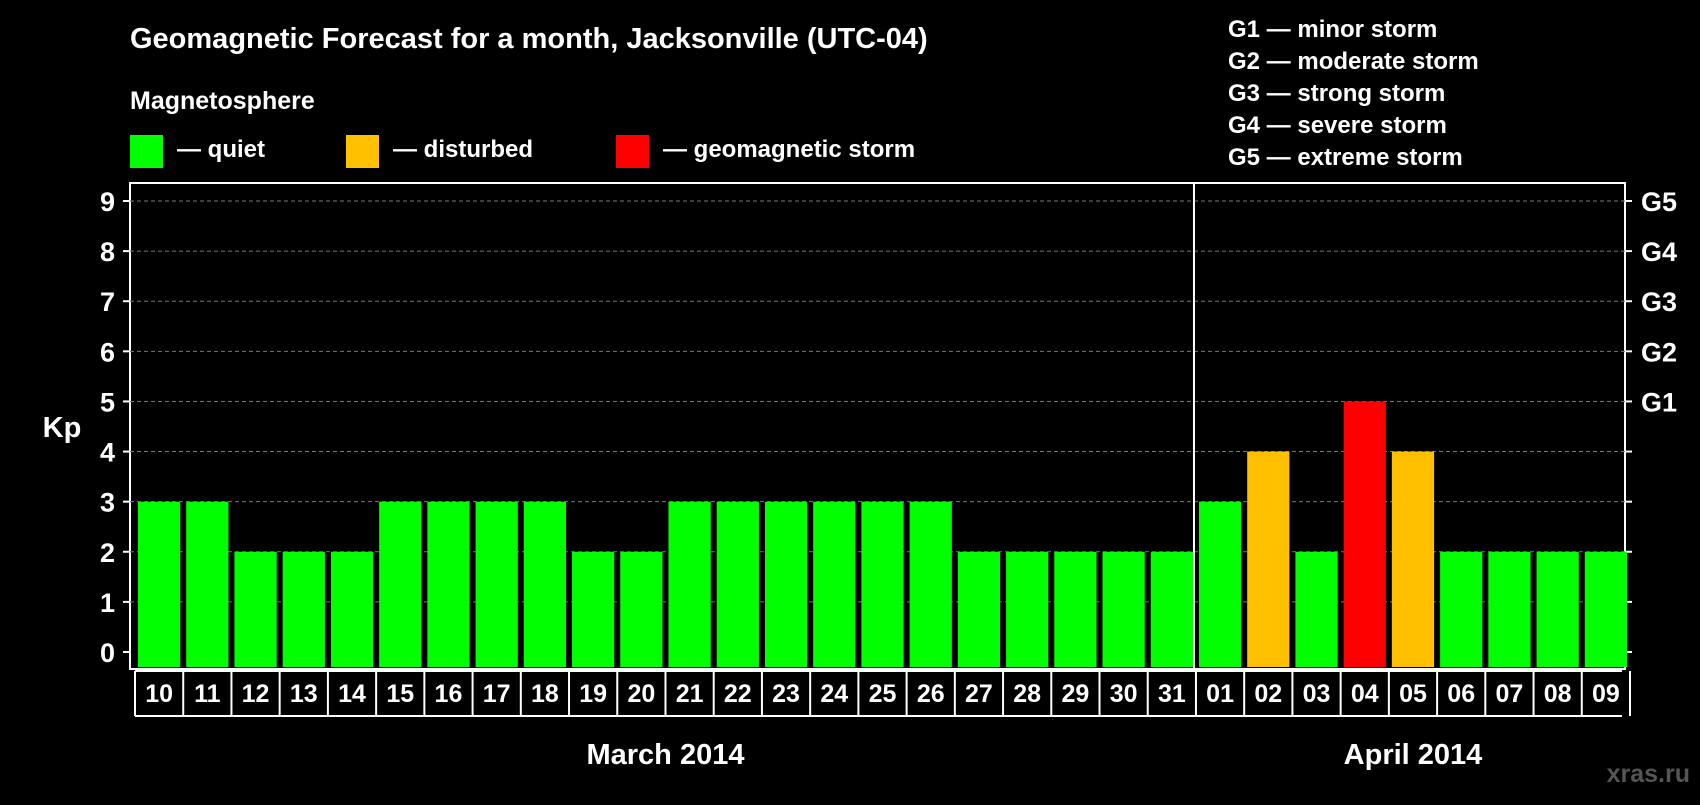 Image resolution: width=1700 pixels, height=805 pixels. Describe the element at coordinates (107, 553) in the screenshot. I see `y-tick-label: 2` at that location.